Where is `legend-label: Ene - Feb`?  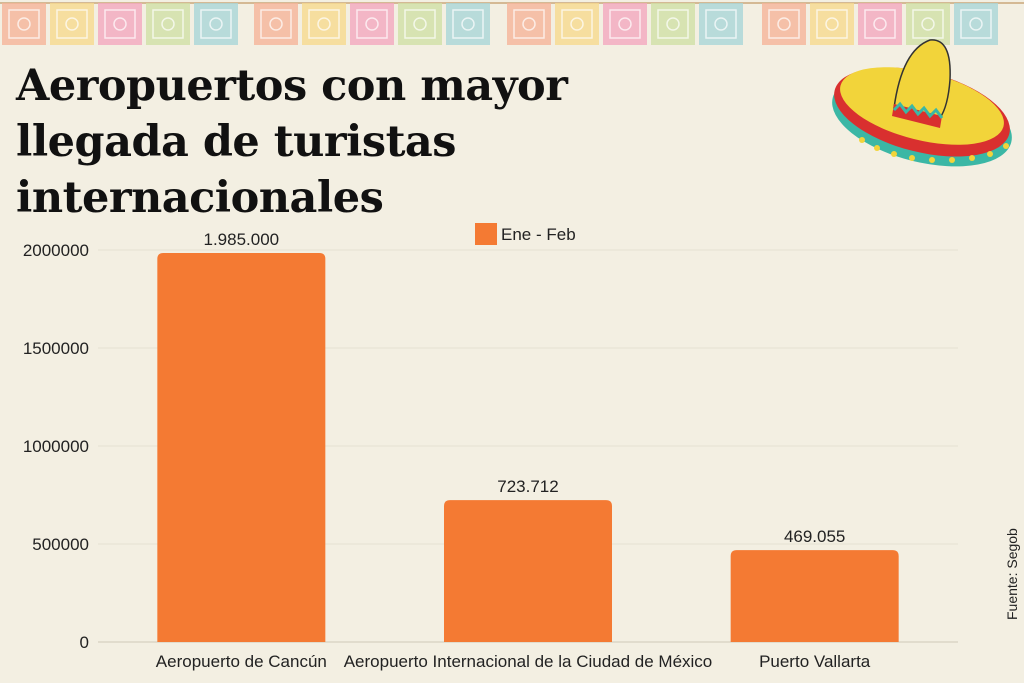
legend-label: Ene - Feb is located at coordinates (538, 234).